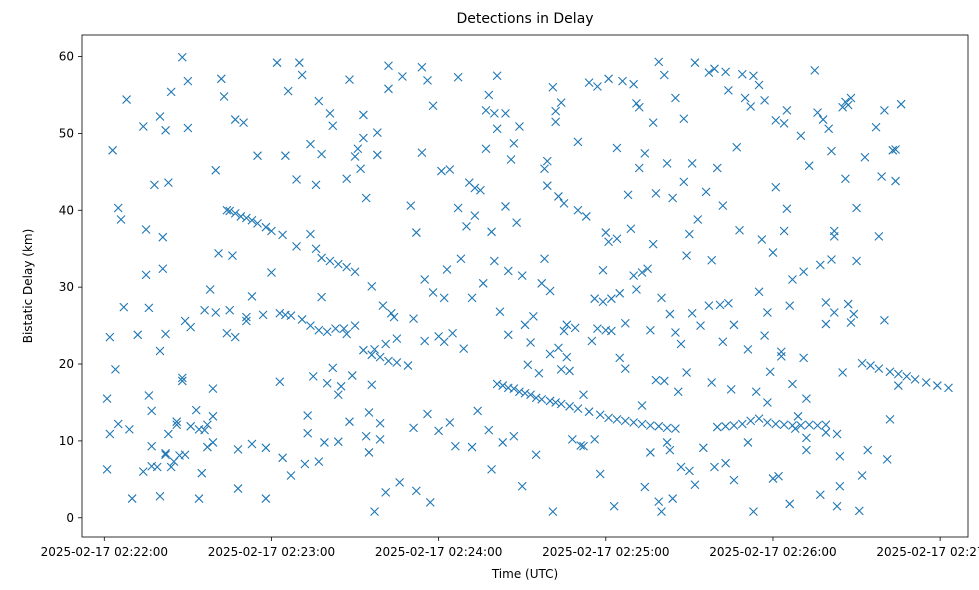 The width and height of the screenshot is (979, 590). Describe the element at coordinates (772, 552) in the screenshot. I see `x-tick-label: 2025-02-17 02:26:00` at that location.